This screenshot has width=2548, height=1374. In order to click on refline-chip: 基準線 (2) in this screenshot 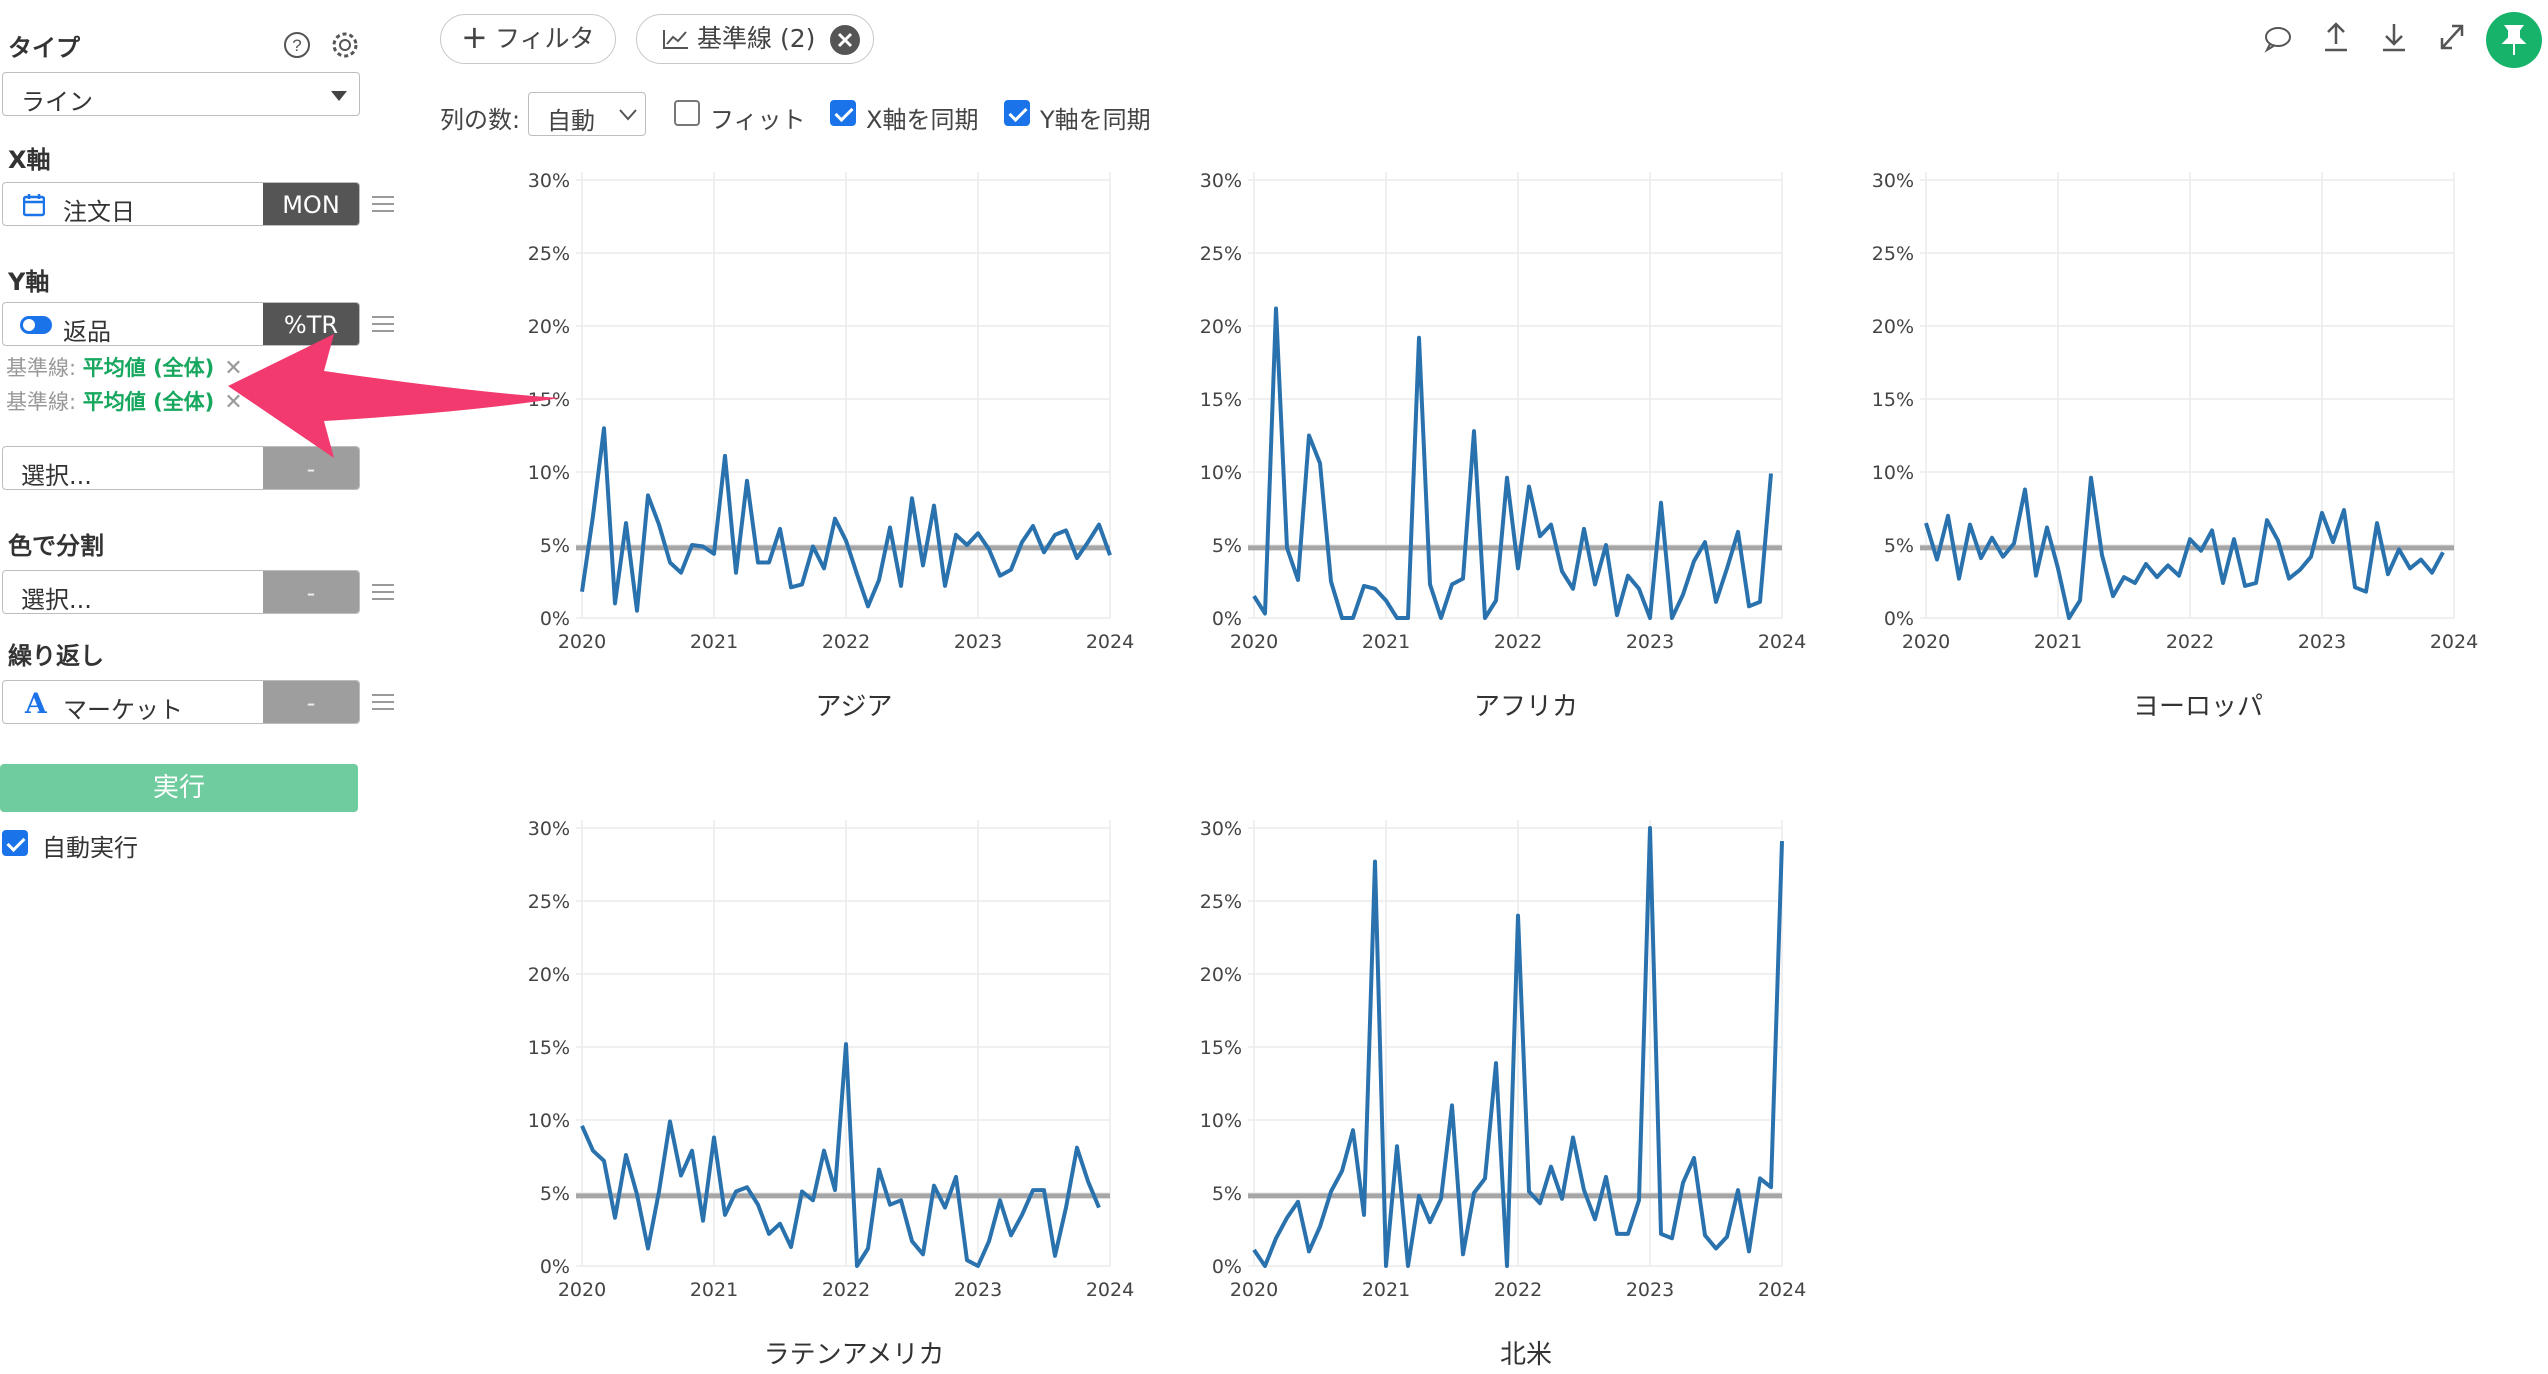, I will do `click(755, 39)`.